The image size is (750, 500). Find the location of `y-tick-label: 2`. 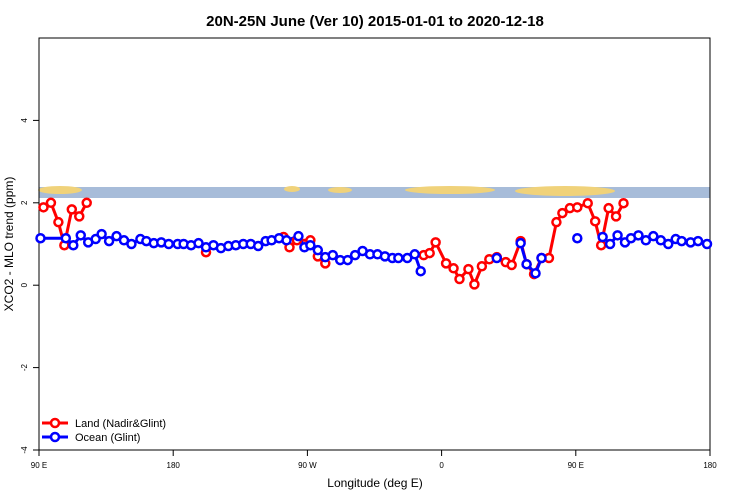

y-tick-label: 2 is located at coordinates (24, 202).